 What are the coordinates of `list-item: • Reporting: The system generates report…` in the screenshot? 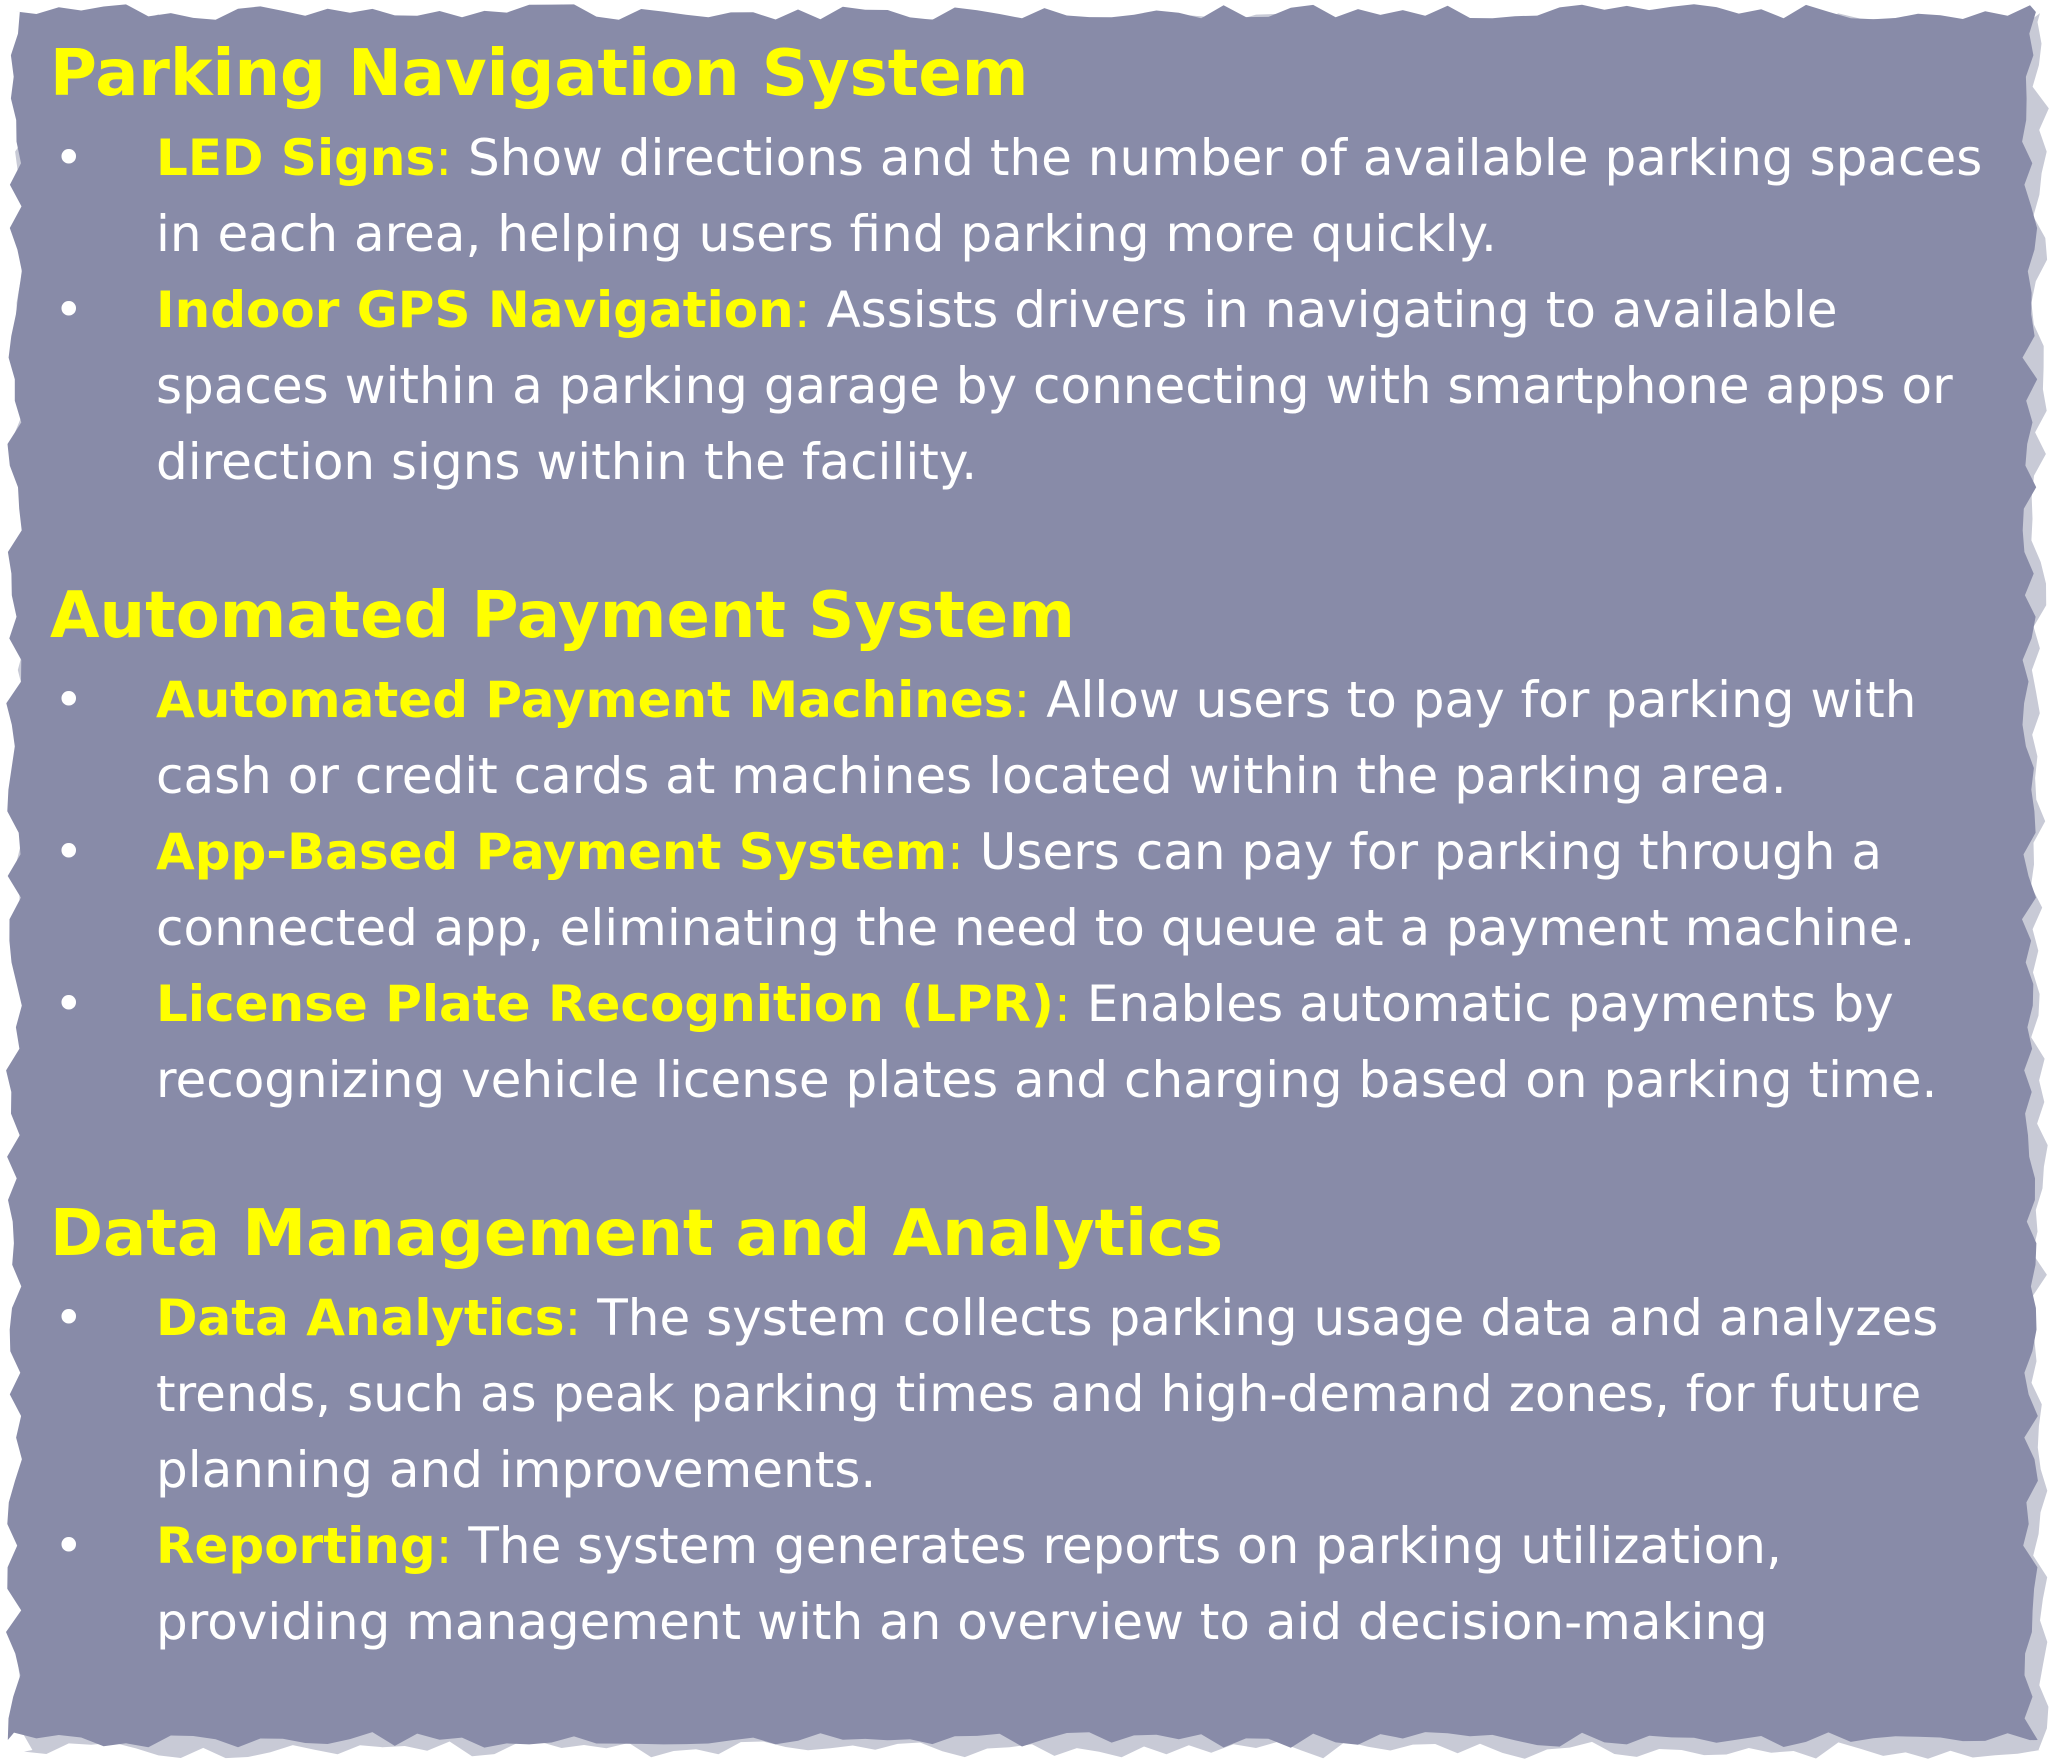 It's located at (1030, 1584).